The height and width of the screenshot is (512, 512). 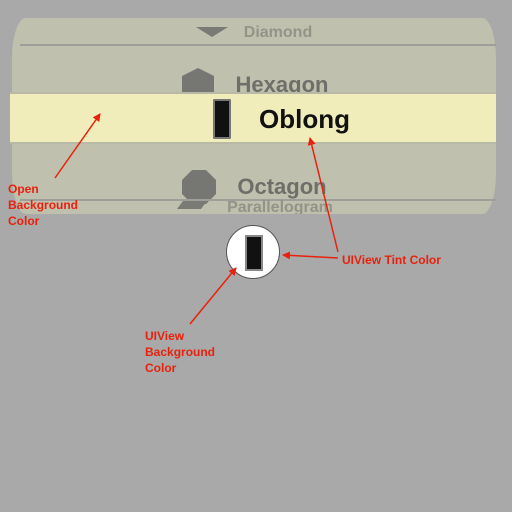 What do you see at coordinates (211, 32) in the screenshot?
I see `diamond-icon` at bounding box center [211, 32].